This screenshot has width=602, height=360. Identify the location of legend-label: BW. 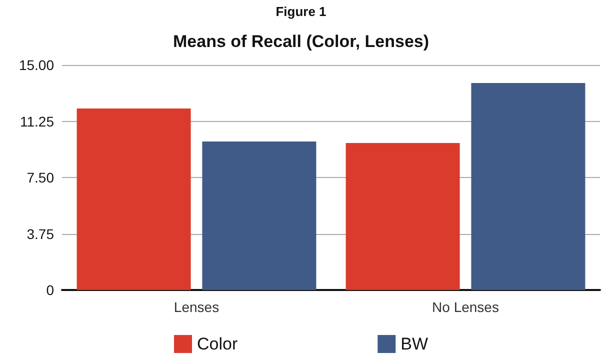
(414, 344).